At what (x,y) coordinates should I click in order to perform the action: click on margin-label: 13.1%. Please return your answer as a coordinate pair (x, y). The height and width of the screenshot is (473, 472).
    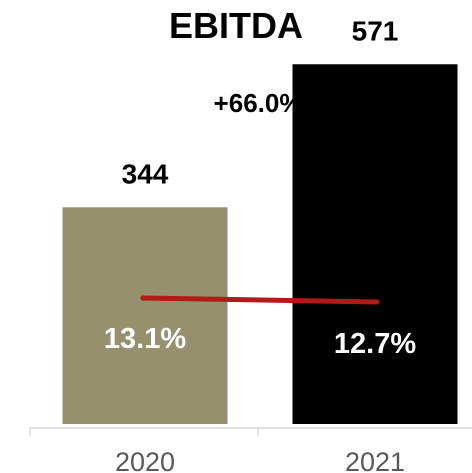
    Looking at the image, I should click on (145, 339).